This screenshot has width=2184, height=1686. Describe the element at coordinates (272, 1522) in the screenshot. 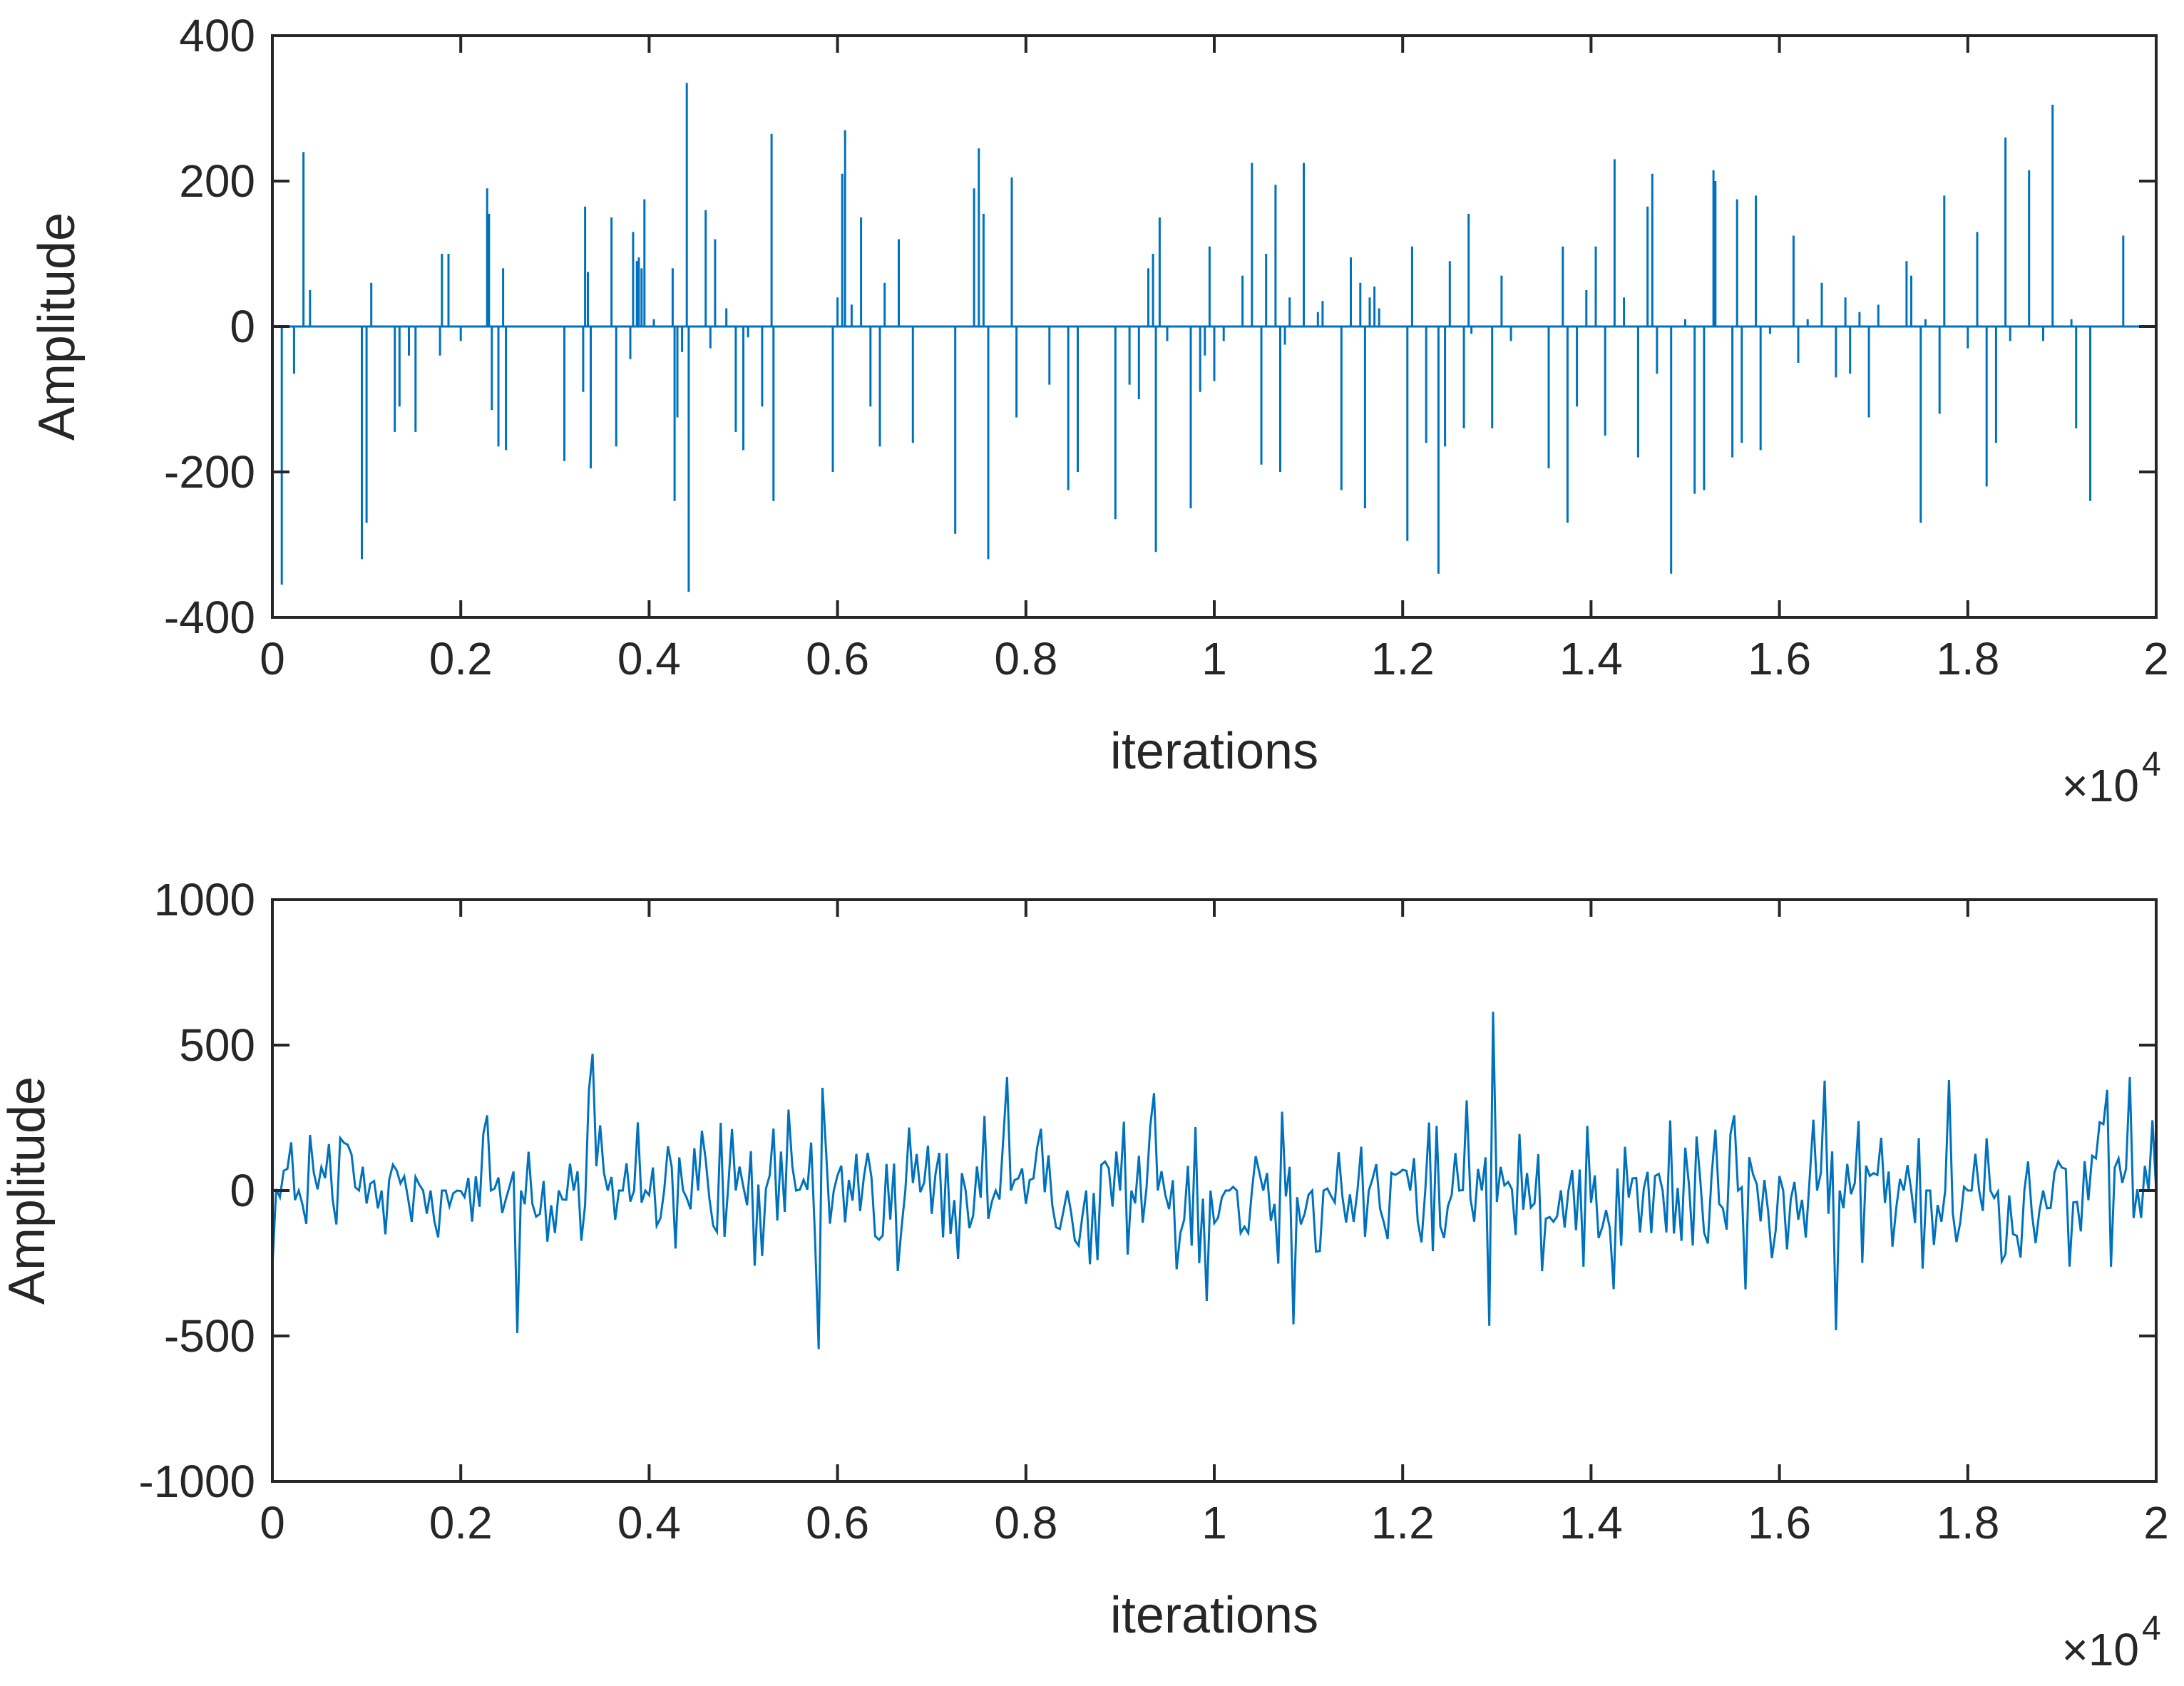

I see `bottom-x-tick-label: 0` at that location.